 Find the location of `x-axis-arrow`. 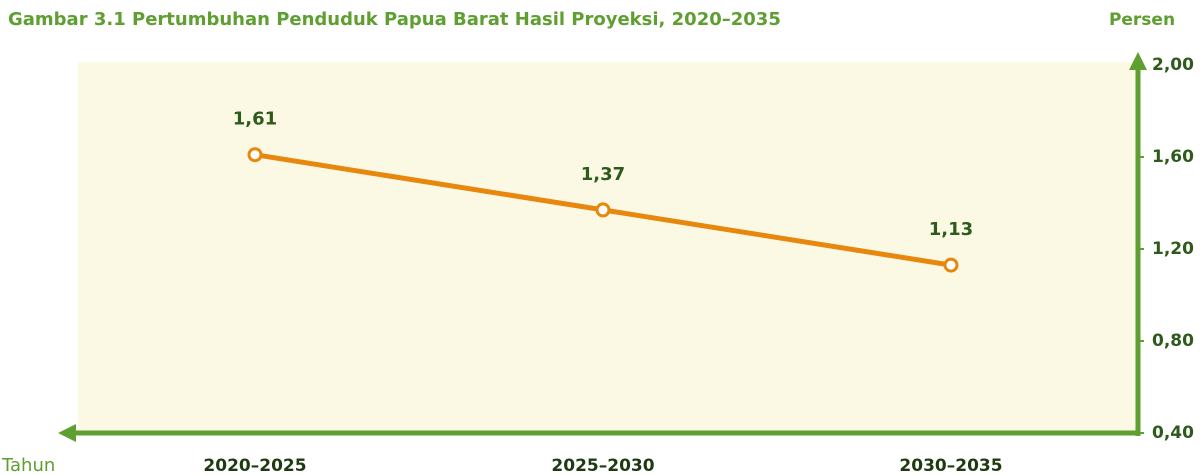

x-axis-arrow is located at coordinates (67, 433).